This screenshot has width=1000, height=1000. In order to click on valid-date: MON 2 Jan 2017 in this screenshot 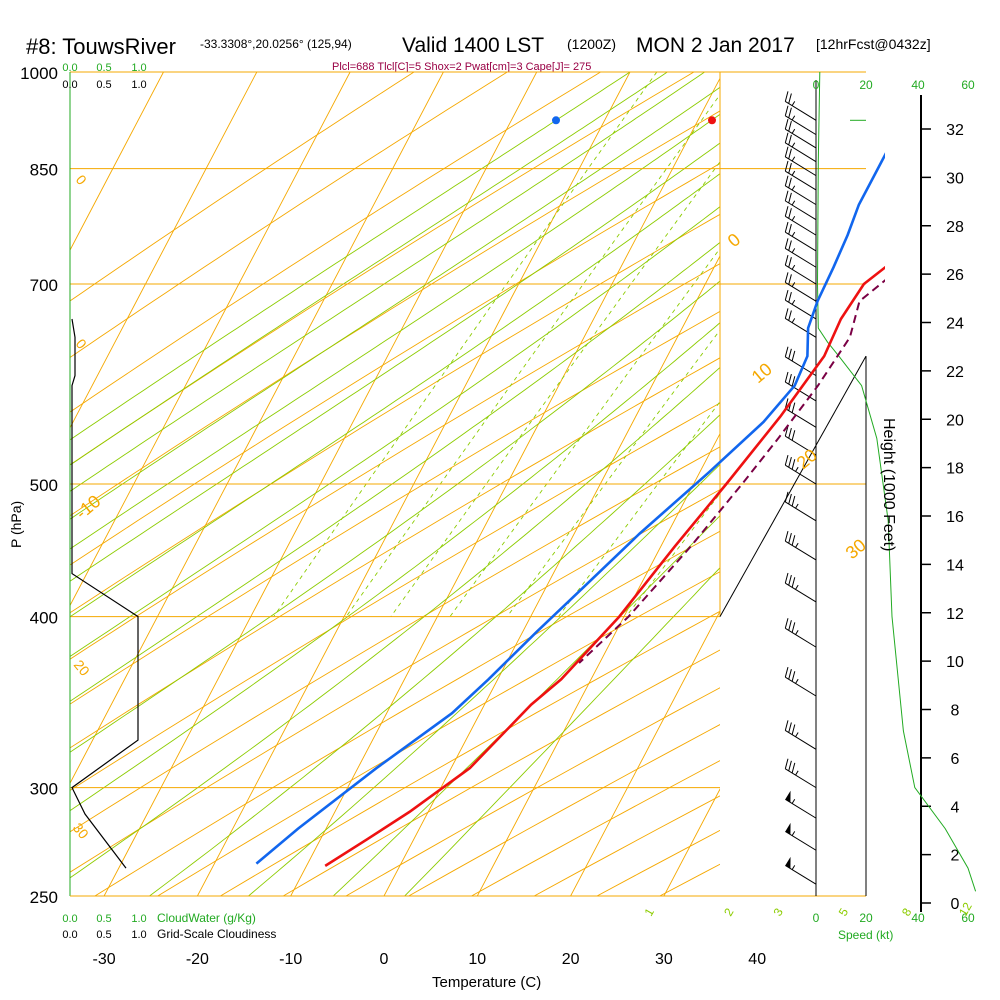, I will do `click(715, 45)`.